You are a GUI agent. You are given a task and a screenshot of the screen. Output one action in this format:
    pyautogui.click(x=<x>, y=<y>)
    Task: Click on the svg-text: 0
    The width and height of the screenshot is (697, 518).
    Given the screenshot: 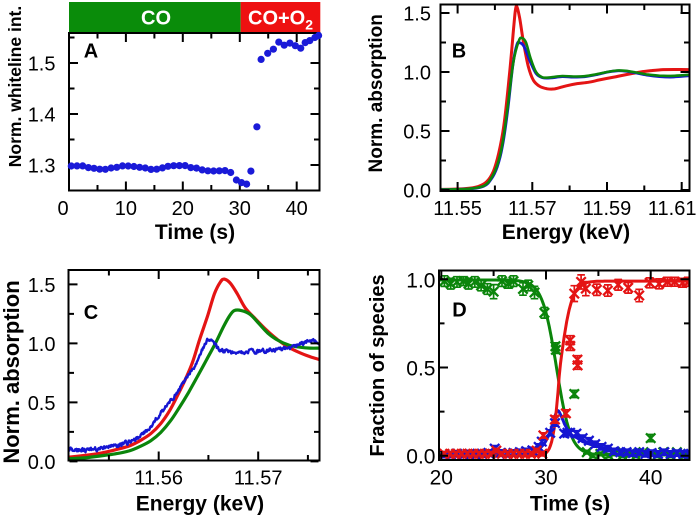 What is the action you would take?
    pyautogui.click(x=62, y=209)
    